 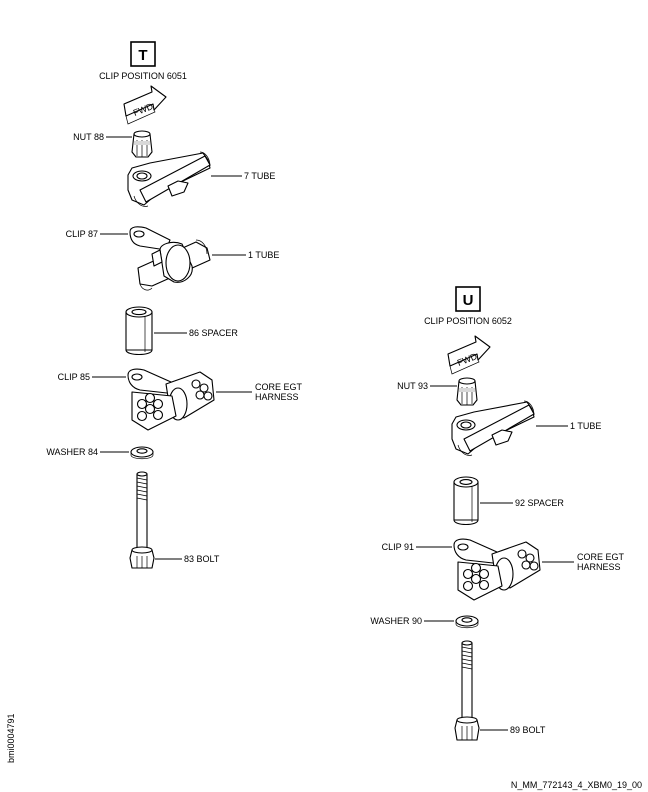 I want to click on view-t-letter-box, so click(x=143, y=54).